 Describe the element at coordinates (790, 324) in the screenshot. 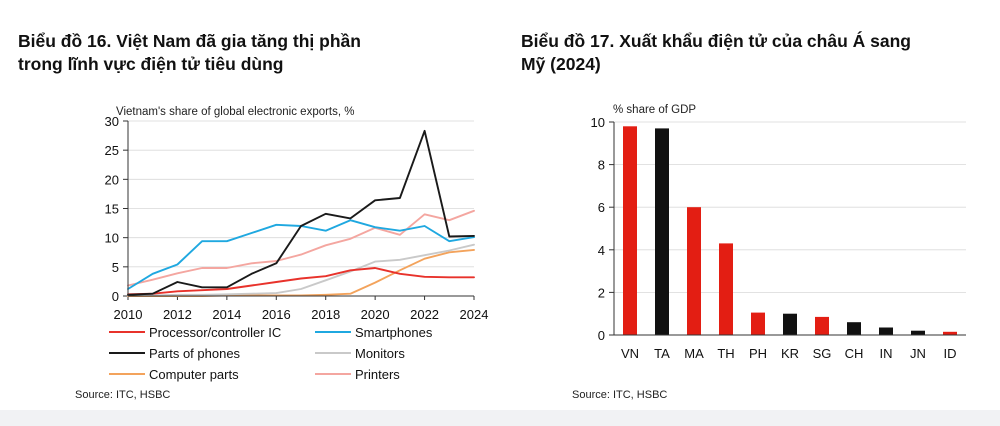

I see `bar-kr` at that location.